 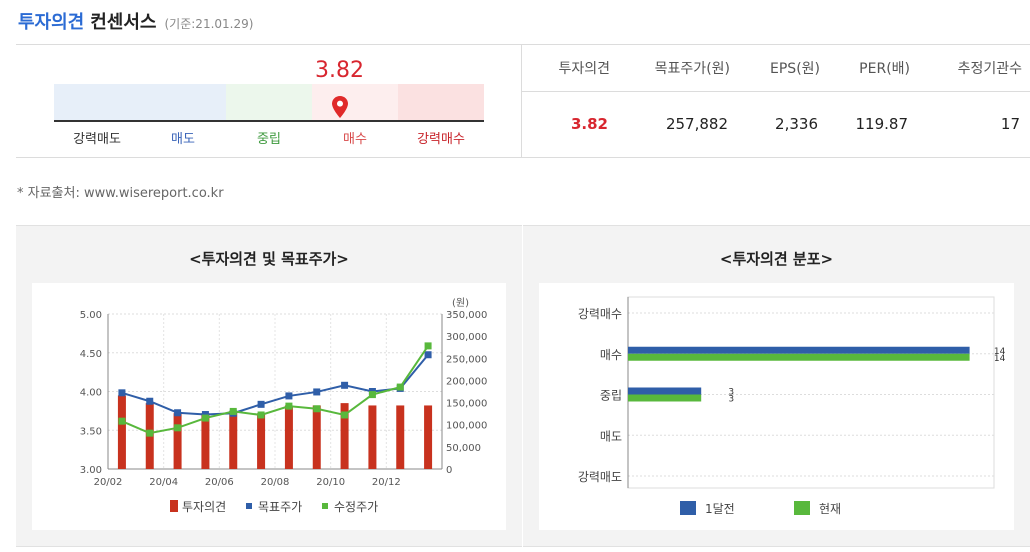 What do you see at coordinates (91, 393) in the screenshot?
I see `y-left-tick-label: 4.00` at bounding box center [91, 393].